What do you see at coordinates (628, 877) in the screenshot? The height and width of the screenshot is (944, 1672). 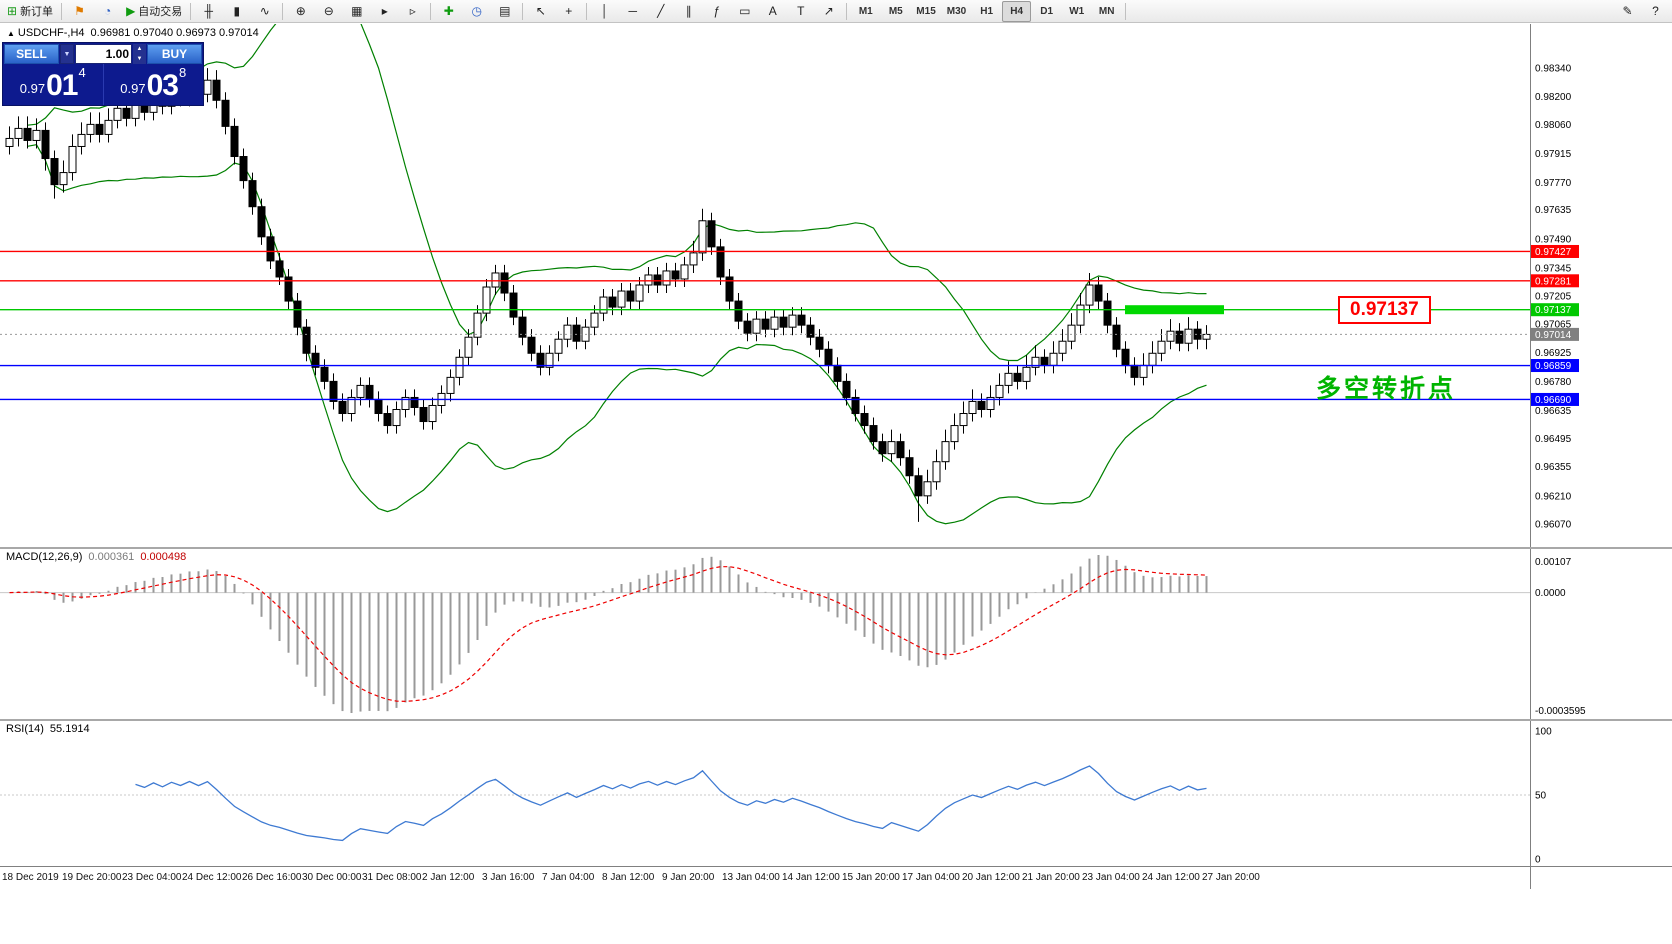 I see `time-axis-label: 8 Jan 12:00` at bounding box center [628, 877].